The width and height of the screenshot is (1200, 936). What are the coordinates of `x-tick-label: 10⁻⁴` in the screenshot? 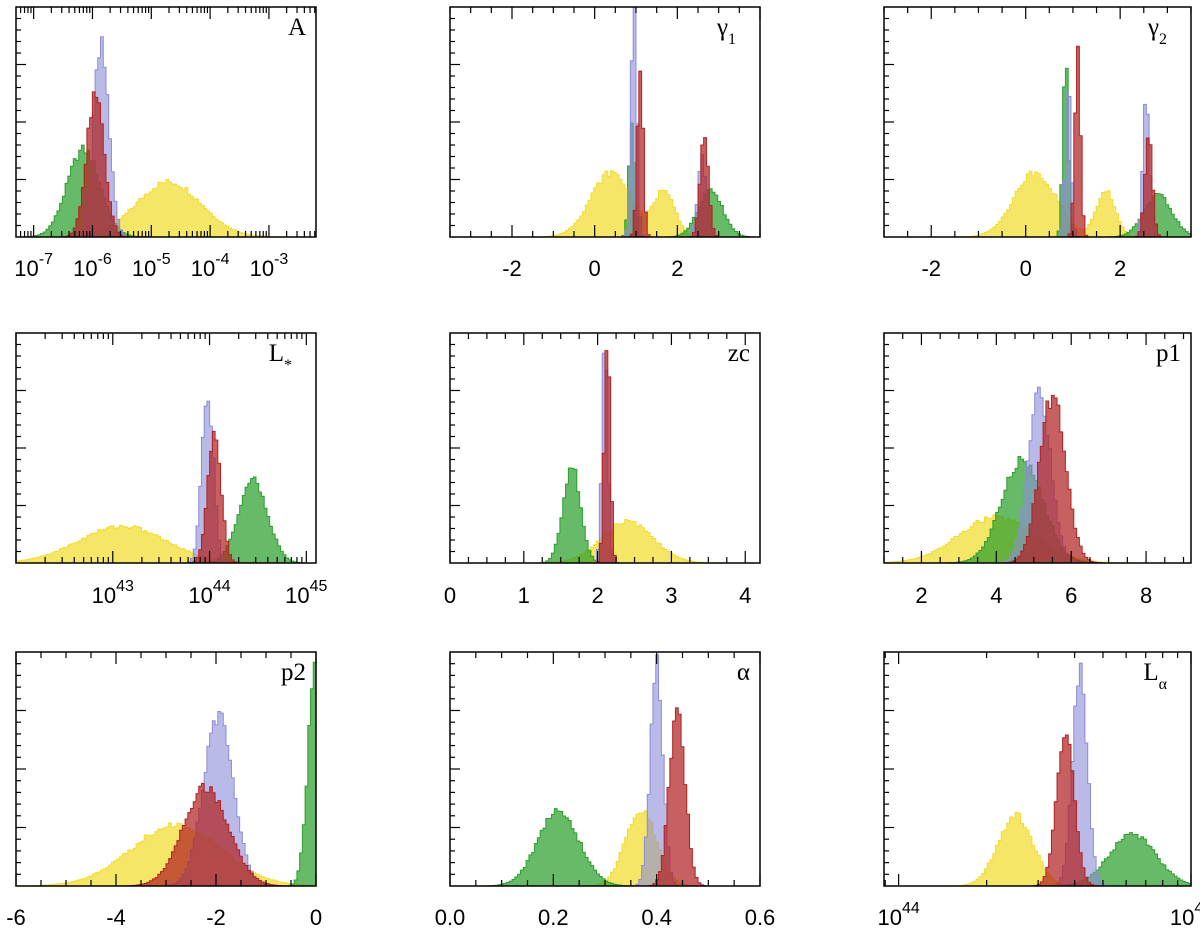 It's located at (210, 266).